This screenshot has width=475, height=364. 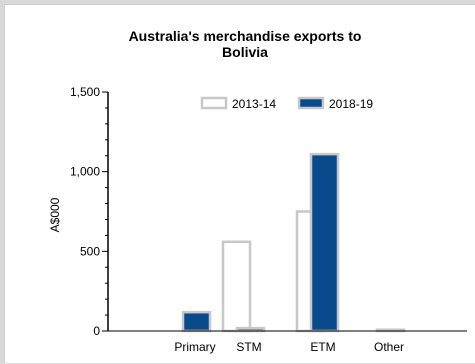 What do you see at coordinates (324, 242) in the screenshot?
I see `bar-2018-19-ETM` at bounding box center [324, 242].